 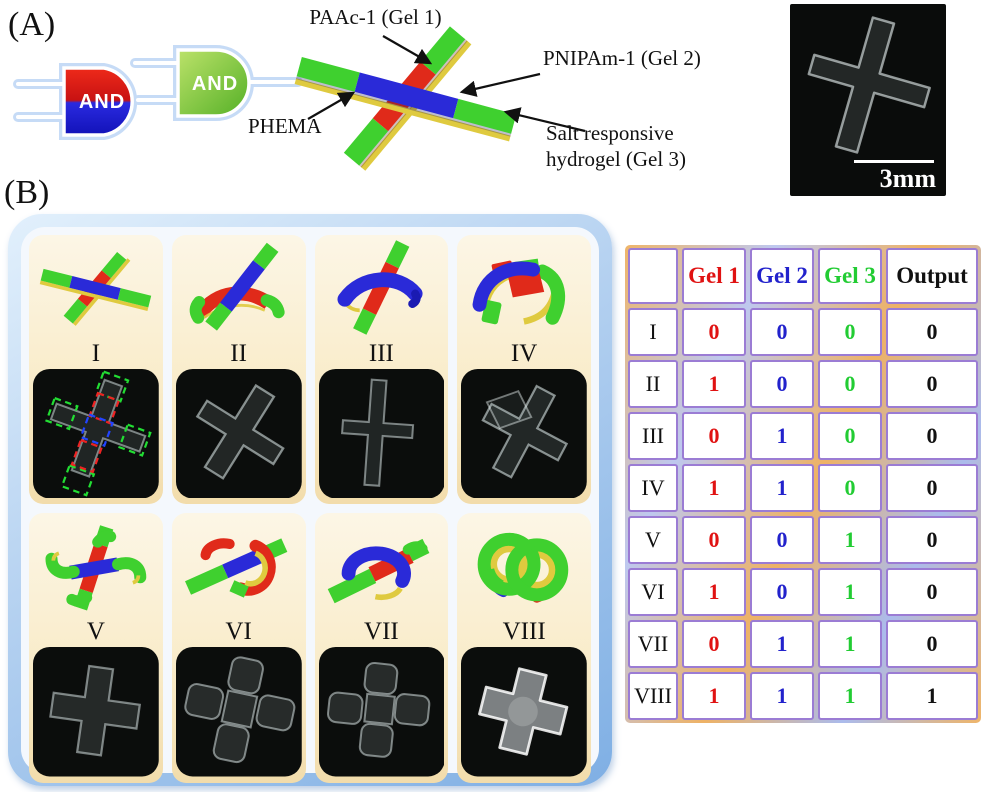 I want to click on state-cell-4: IV, so click(x=524, y=370).